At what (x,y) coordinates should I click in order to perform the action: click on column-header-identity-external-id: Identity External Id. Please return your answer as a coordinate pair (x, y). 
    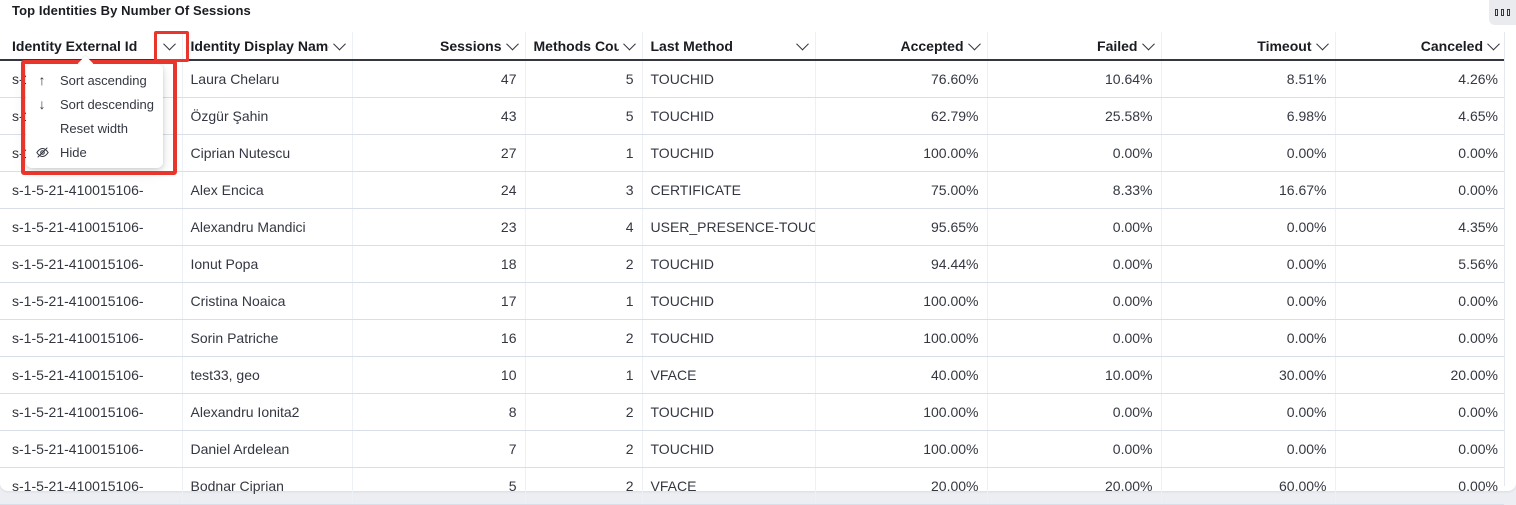
    Looking at the image, I should click on (91, 46).